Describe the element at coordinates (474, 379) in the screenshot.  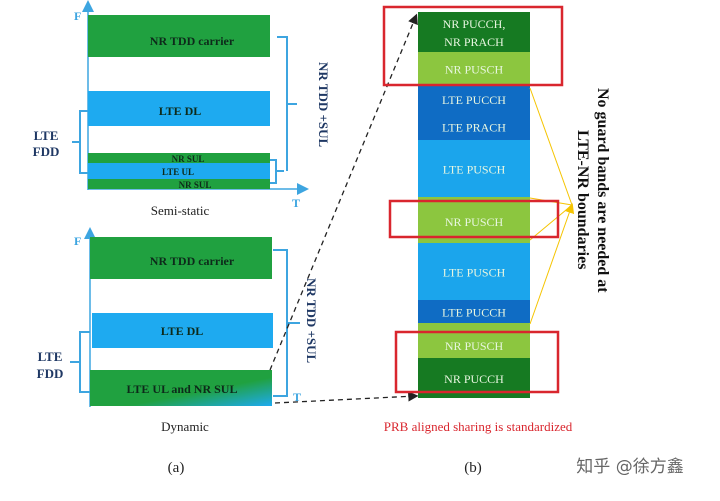
I see `prb-segment-label: NR PUCCH` at that location.